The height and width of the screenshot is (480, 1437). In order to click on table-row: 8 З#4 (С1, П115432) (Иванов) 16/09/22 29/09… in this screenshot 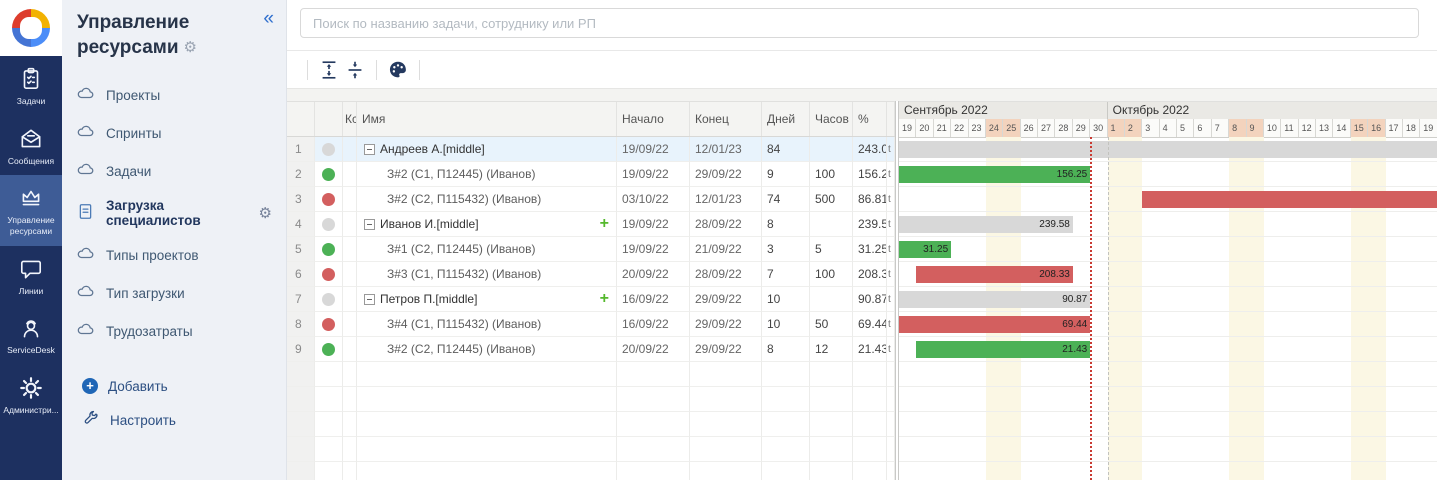, I will do `click(591, 324)`.